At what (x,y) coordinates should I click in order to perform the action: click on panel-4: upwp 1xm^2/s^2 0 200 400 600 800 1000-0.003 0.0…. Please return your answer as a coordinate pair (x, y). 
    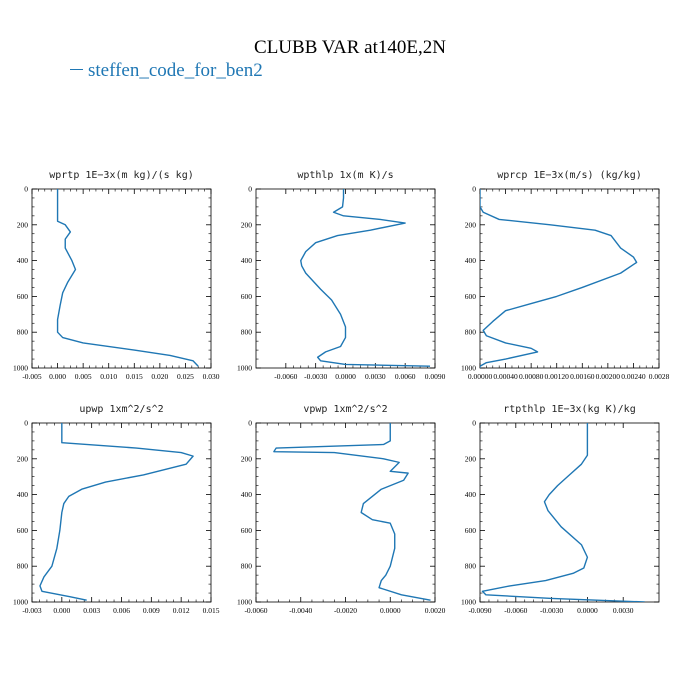
    Looking at the image, I should click on (116, 509).